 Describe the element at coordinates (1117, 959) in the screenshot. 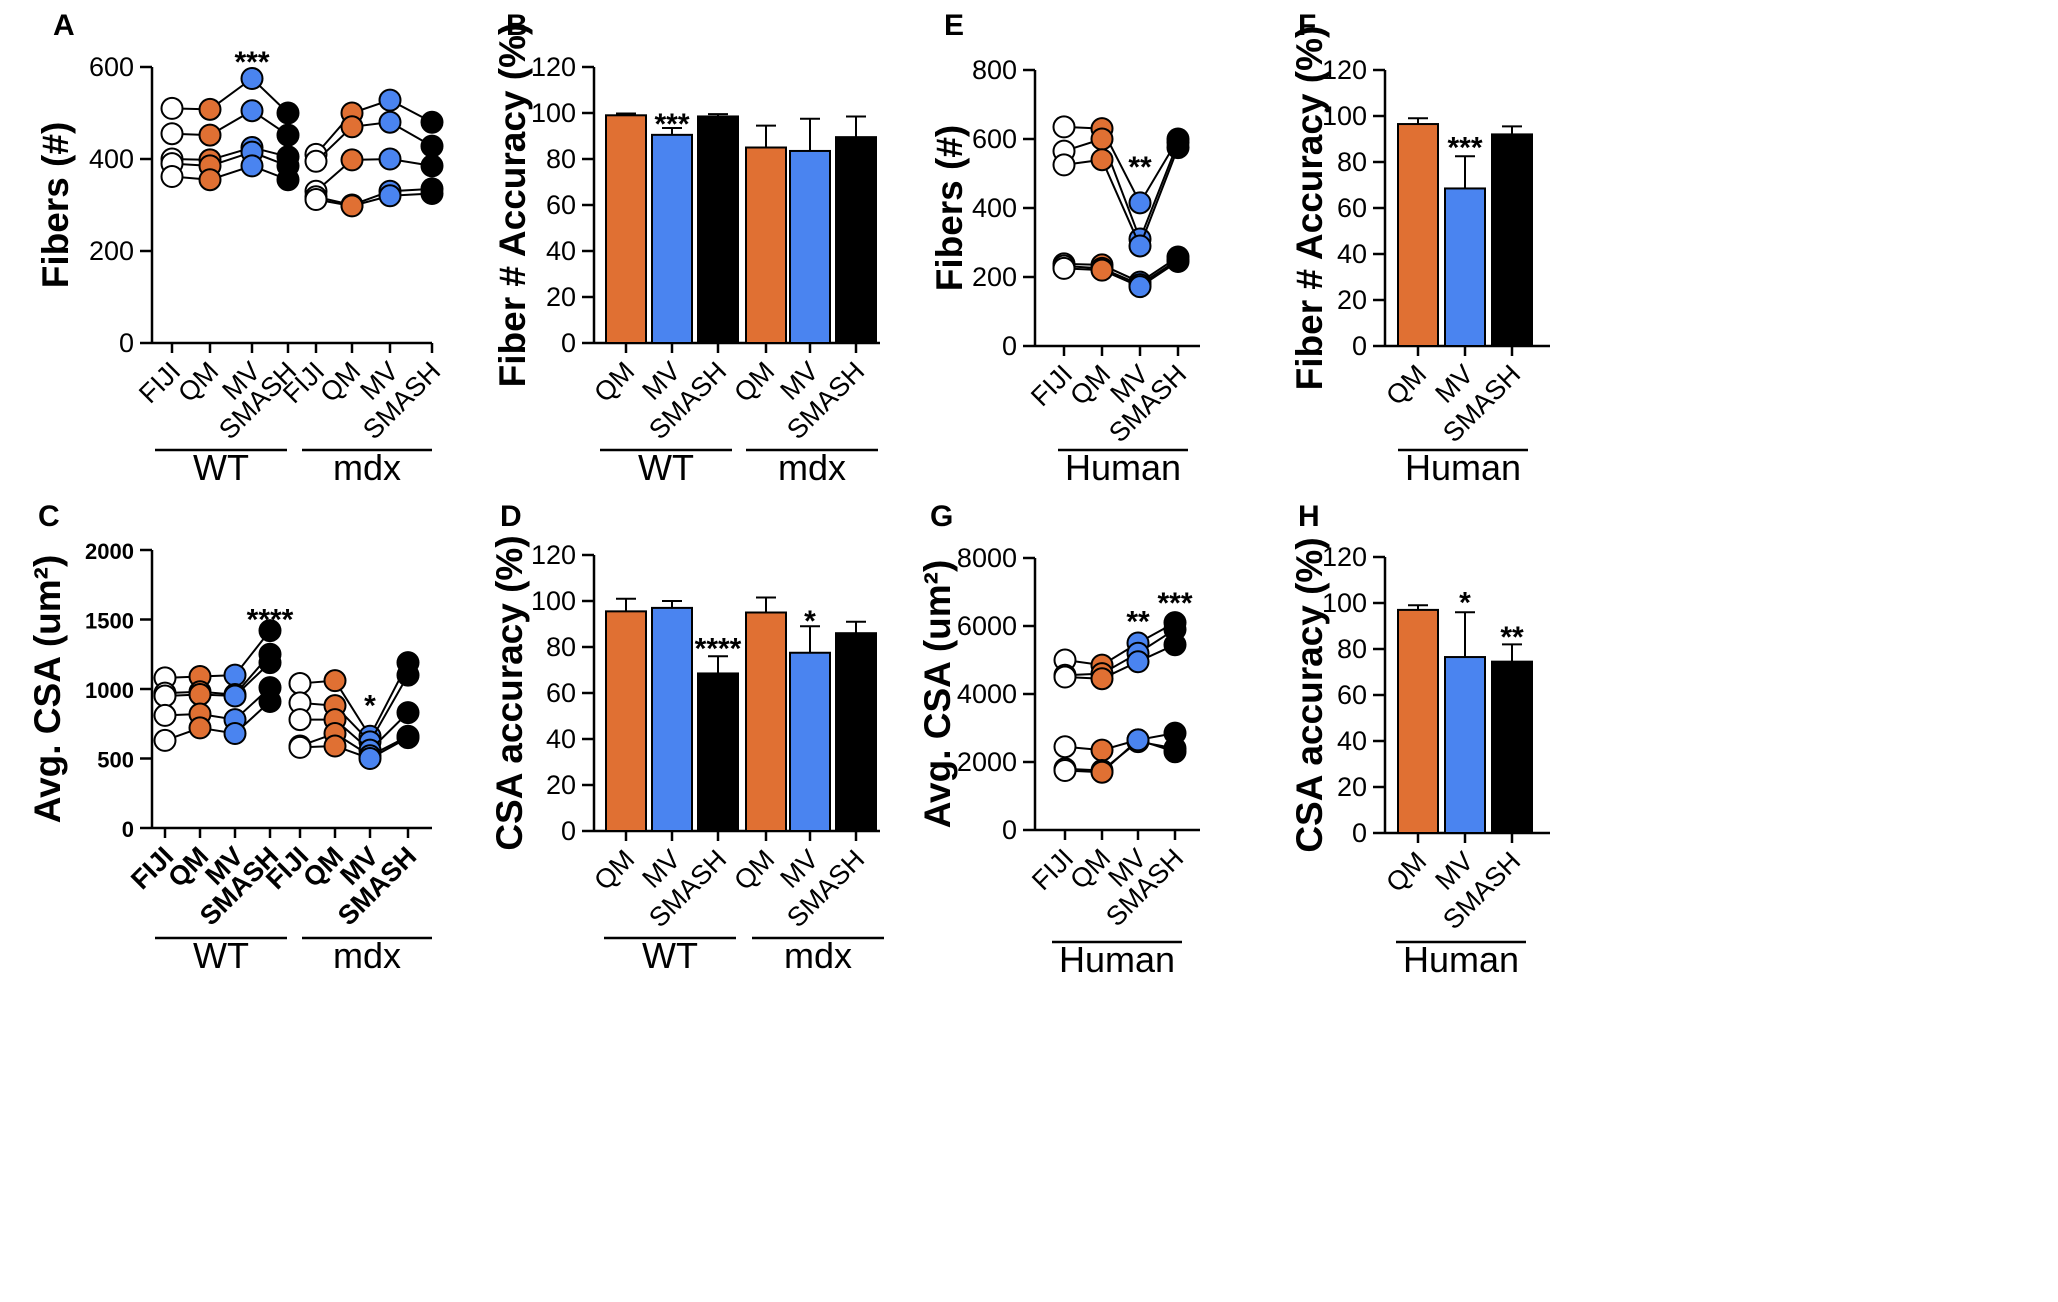

I see `group-label: Human` at that location.